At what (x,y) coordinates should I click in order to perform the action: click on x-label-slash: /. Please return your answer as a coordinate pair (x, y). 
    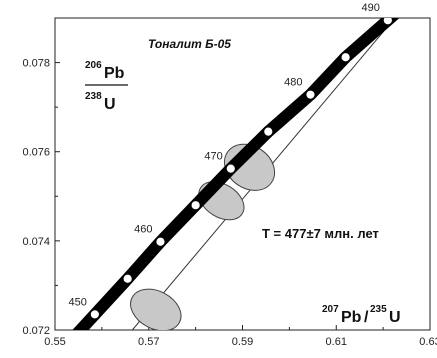
    Looking at the image, I should click on (366, 317).